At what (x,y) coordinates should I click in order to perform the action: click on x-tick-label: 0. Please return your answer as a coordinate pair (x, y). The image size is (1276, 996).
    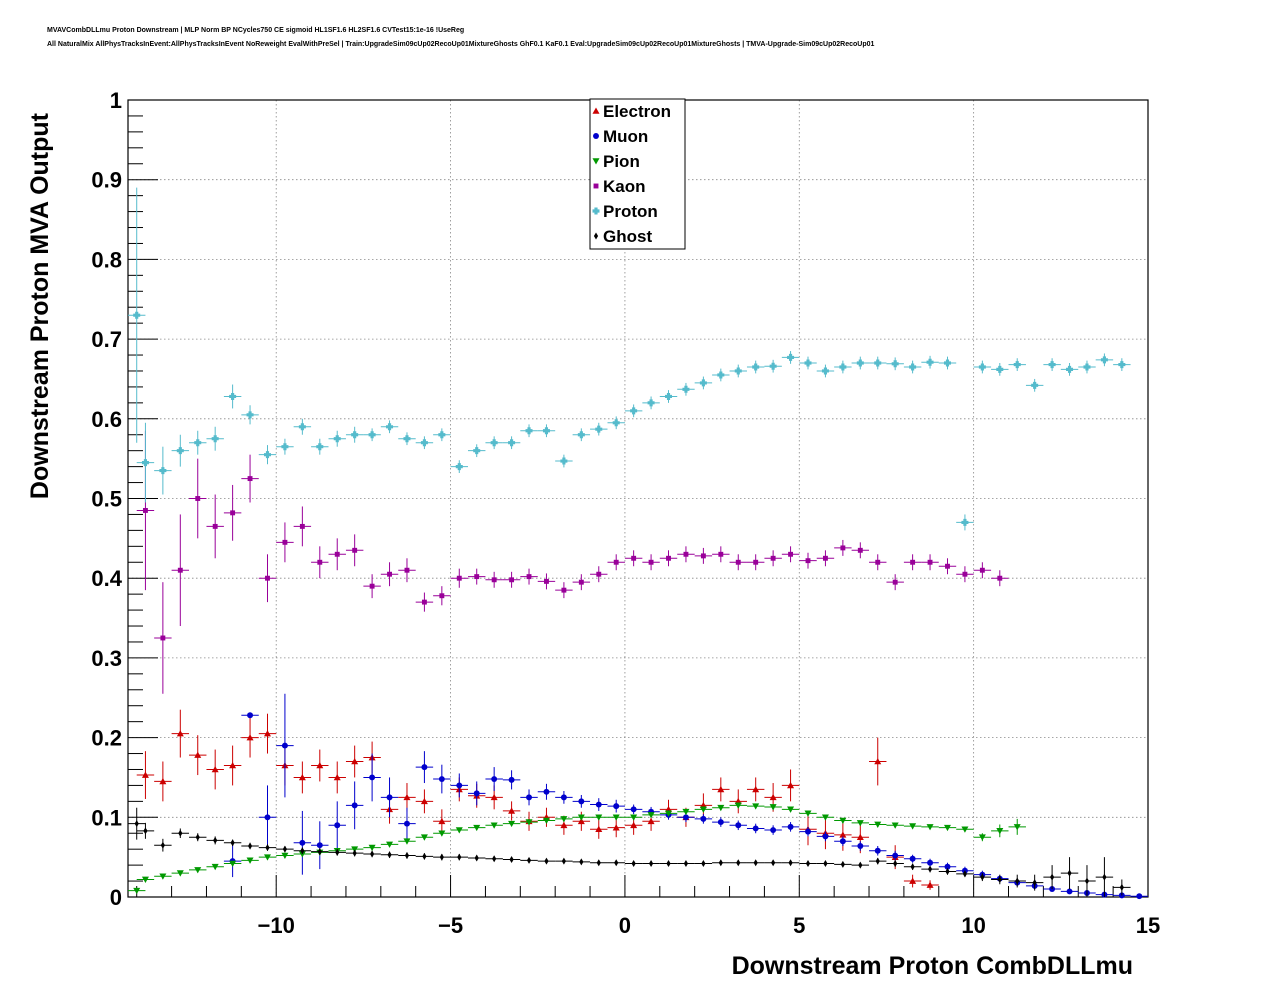
    Looking at the image, I should click on (625, 925).